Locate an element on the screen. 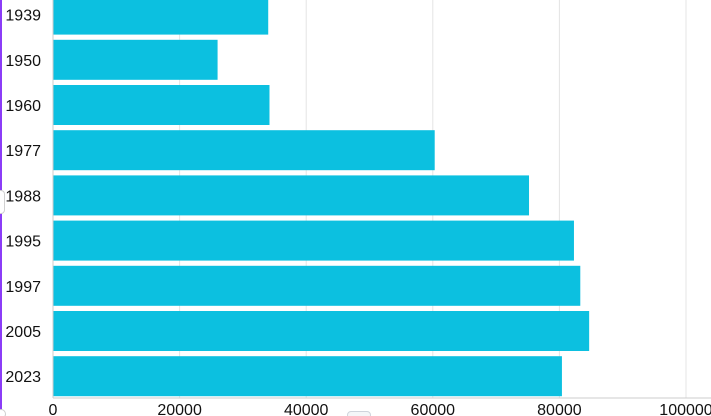  x-tick-label: 0 is located at coordinates (53, 409).